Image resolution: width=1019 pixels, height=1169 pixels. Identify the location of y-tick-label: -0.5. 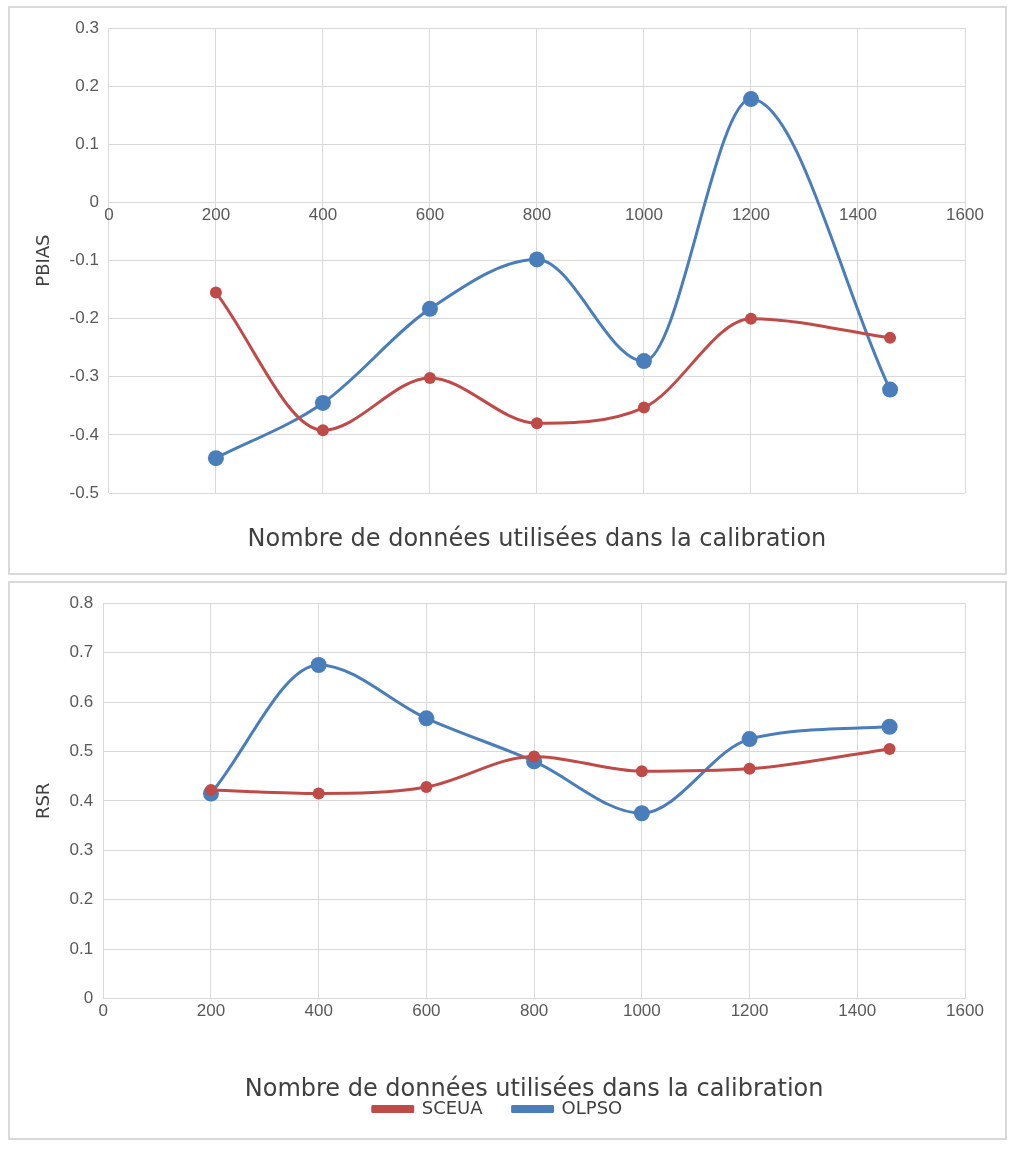
(84, 492).